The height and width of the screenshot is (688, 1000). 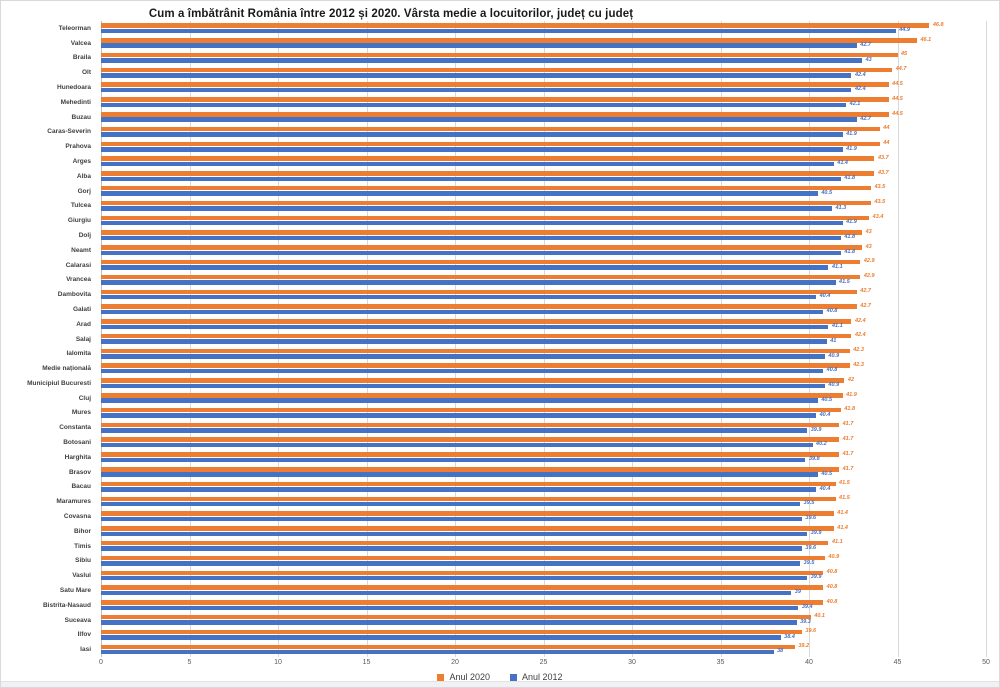 I want to click on bar-value-2020: 46.1, so click(x=926, y=39).